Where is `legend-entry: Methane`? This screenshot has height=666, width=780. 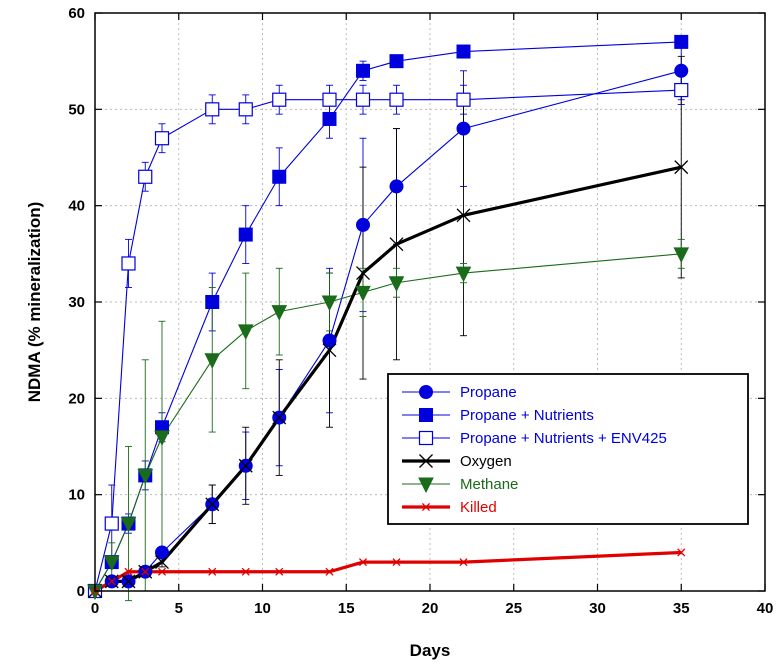
legend-entry: Methane is located at coordinates (460, 485).